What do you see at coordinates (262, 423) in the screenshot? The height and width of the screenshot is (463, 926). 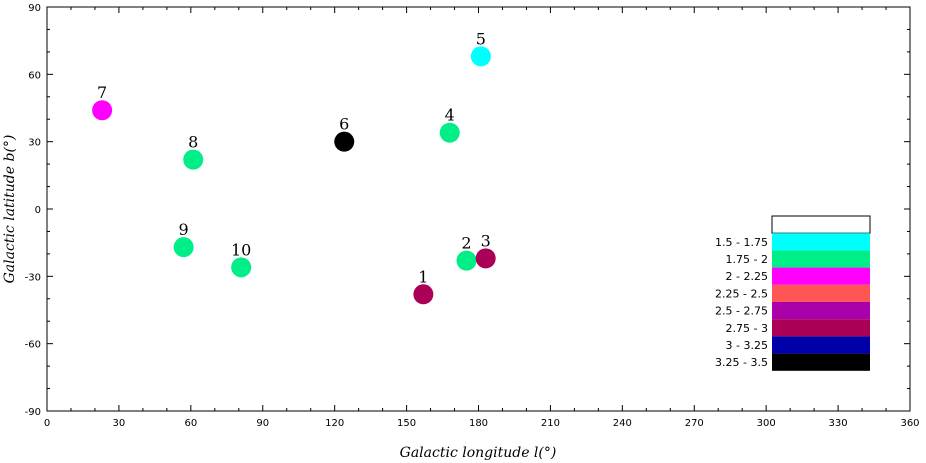 I see `x-tick-label: 90` at bounding box center [262, 423].